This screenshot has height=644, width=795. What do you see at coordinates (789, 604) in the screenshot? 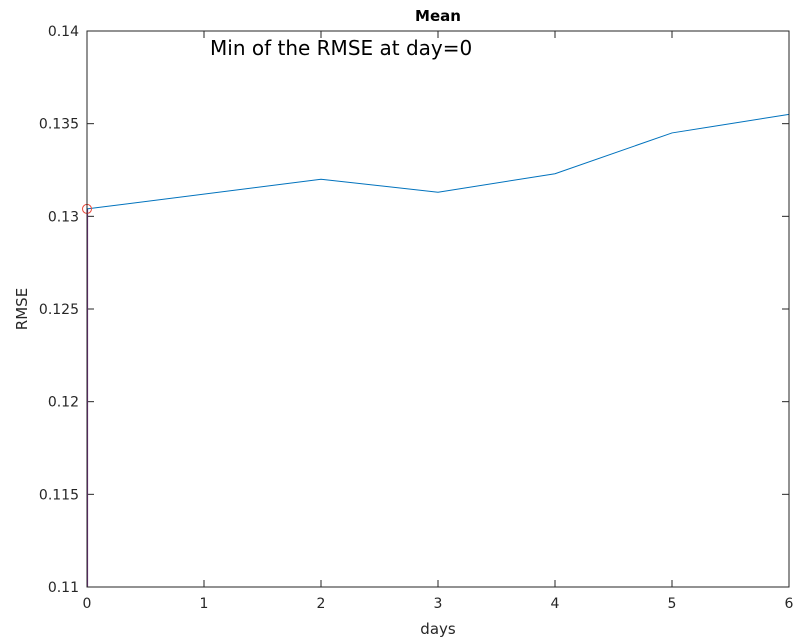
I see `x-tick-label: 6` at bounding box center [789, 604].